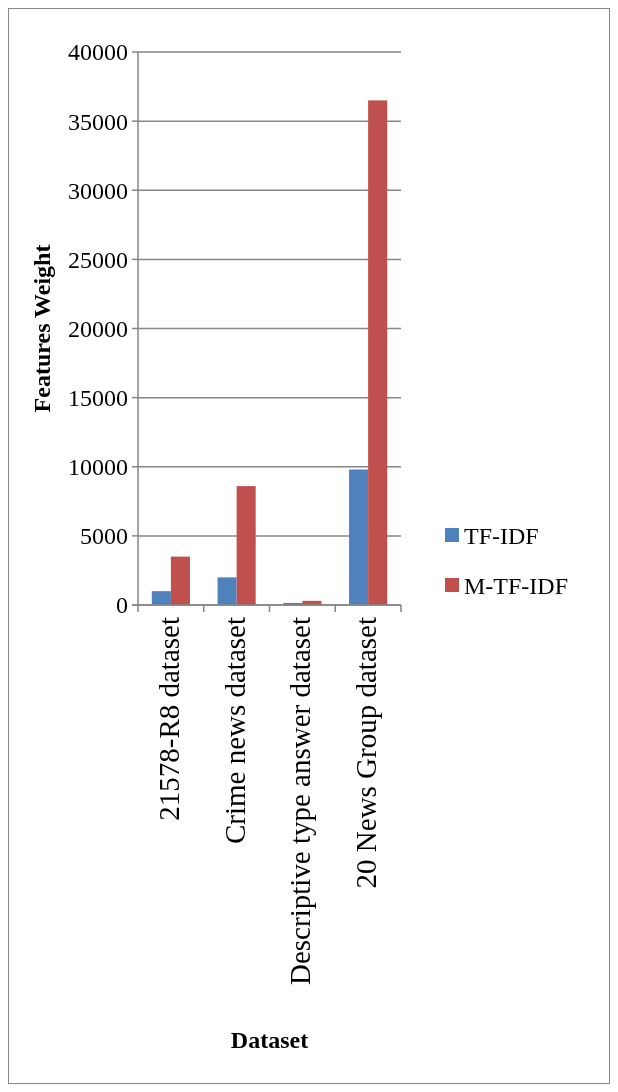 Image resolution: width=618 pixels, height=1092 pixels. What do you see at coordinates (42, 328) in the screenshot?
I see `y-axis-title: Features Weight` at bounding box center [42, 328].